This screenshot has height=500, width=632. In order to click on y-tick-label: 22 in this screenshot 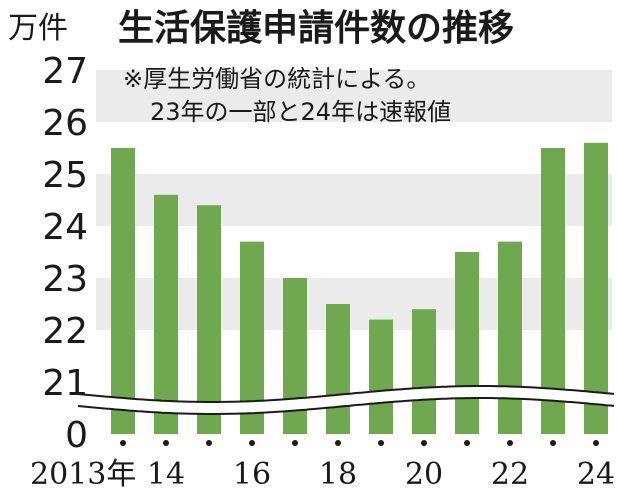, I will do `click(65, 331)`.